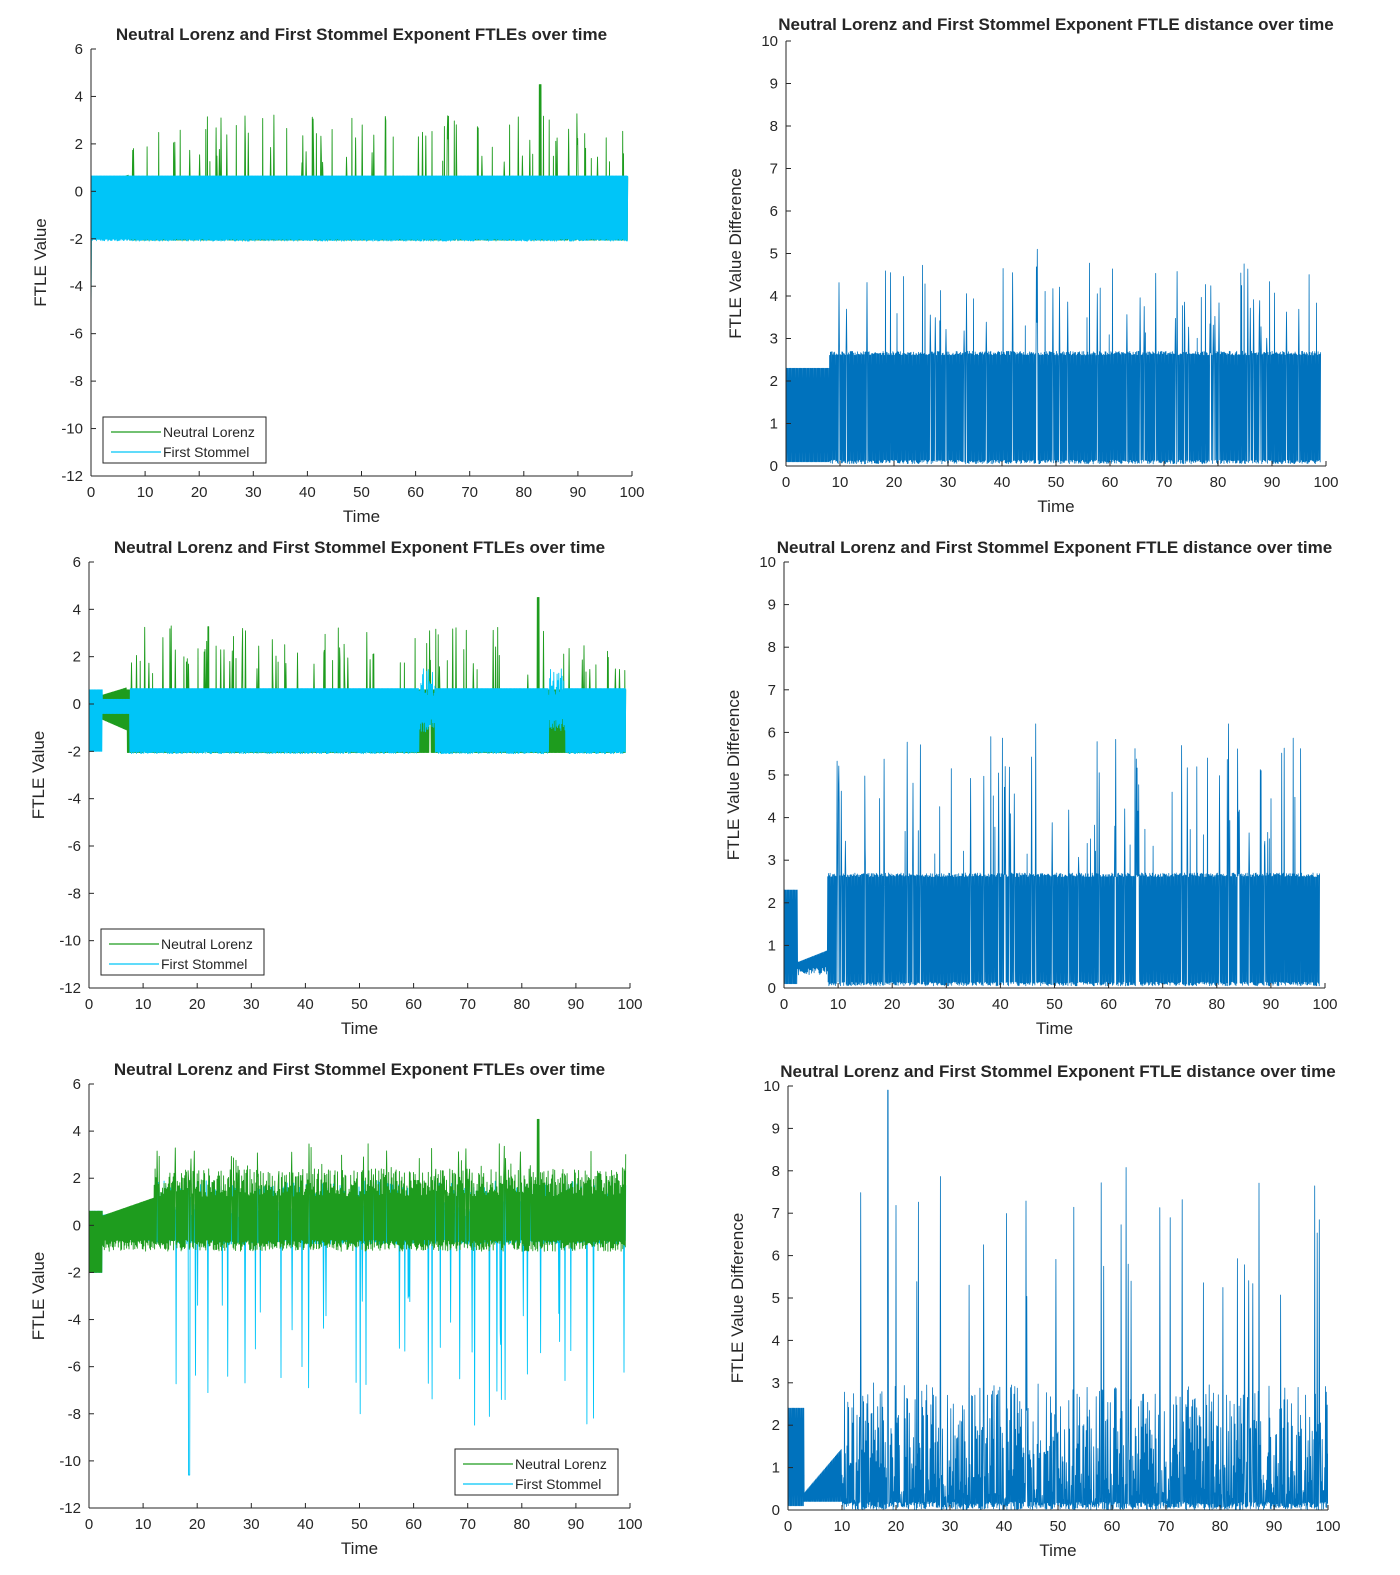 Image resolution: width=1400 pixels, height=1575 pixels. I want to click on y-tick-label: -2, so click(76, 239).